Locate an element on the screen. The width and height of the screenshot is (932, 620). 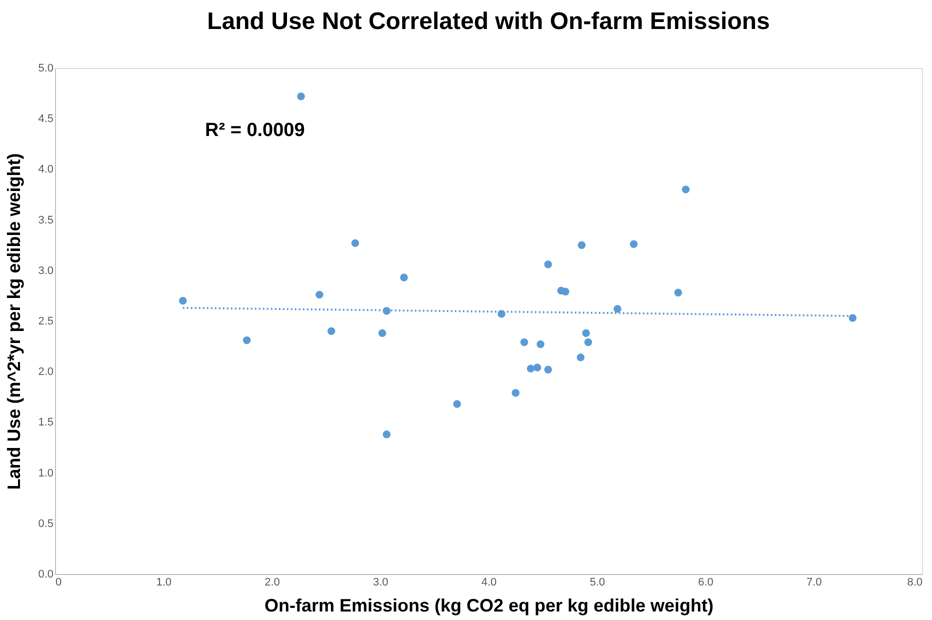
x-tick-label: 2.0 is located at coordinates (272, 582).